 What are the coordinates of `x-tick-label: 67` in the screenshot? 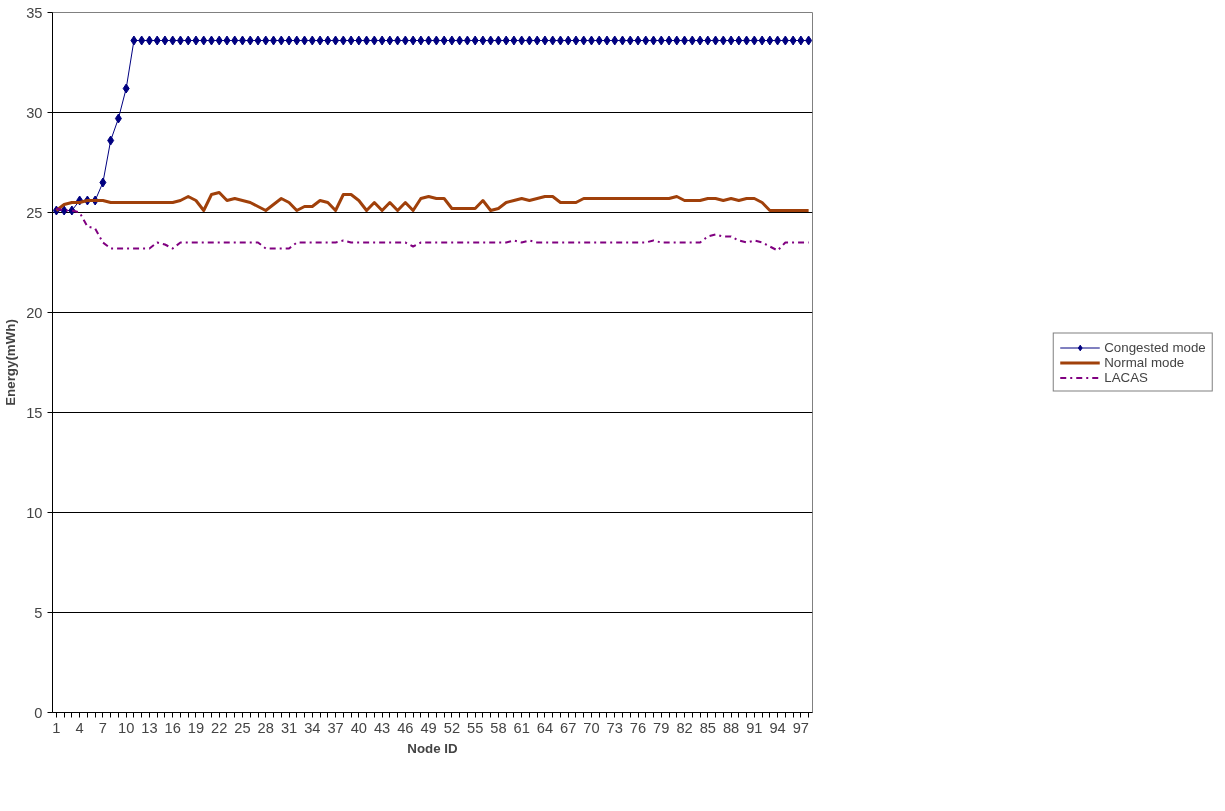 It's located at (568, 727).